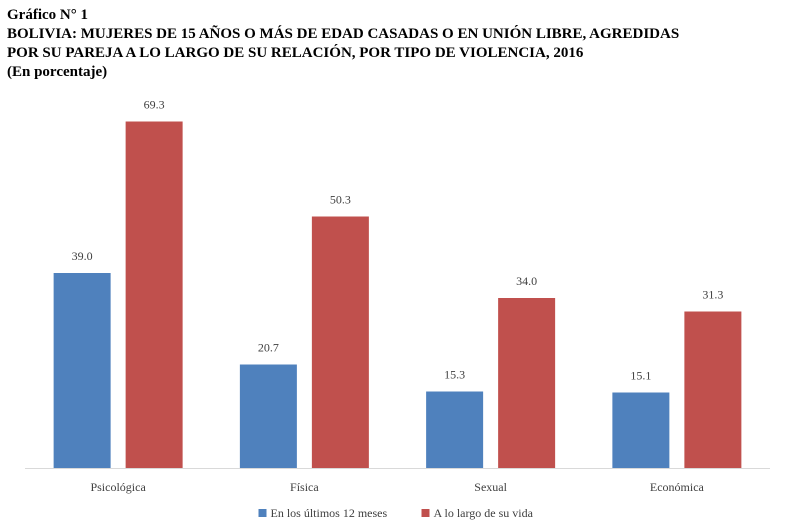  I want to click on x-tick-label: Sexual, so click(490, 487).